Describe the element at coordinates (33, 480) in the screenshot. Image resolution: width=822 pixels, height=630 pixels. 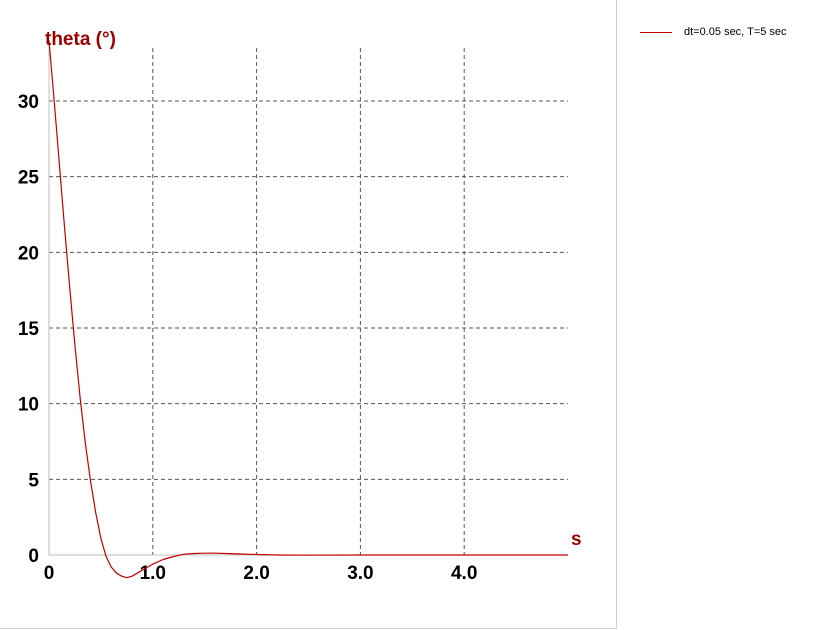
I see `y-tick-label-5: 5` at that location.